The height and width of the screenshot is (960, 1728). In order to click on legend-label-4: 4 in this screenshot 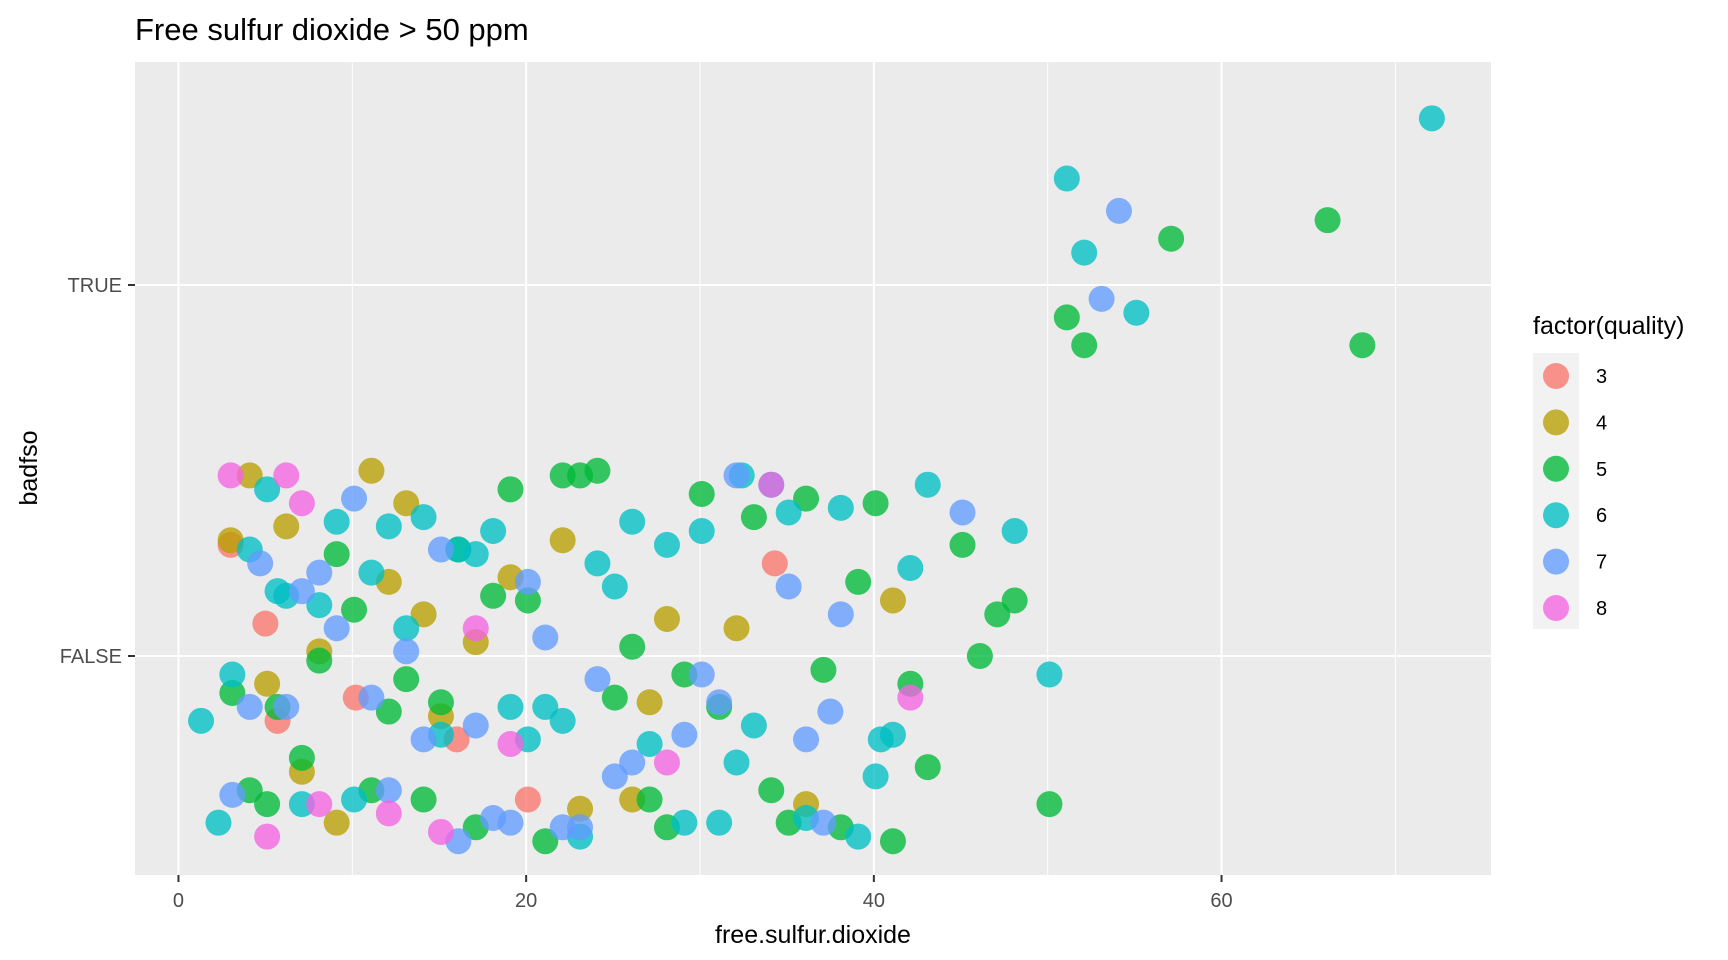, I will do `click(1601, 423)`.